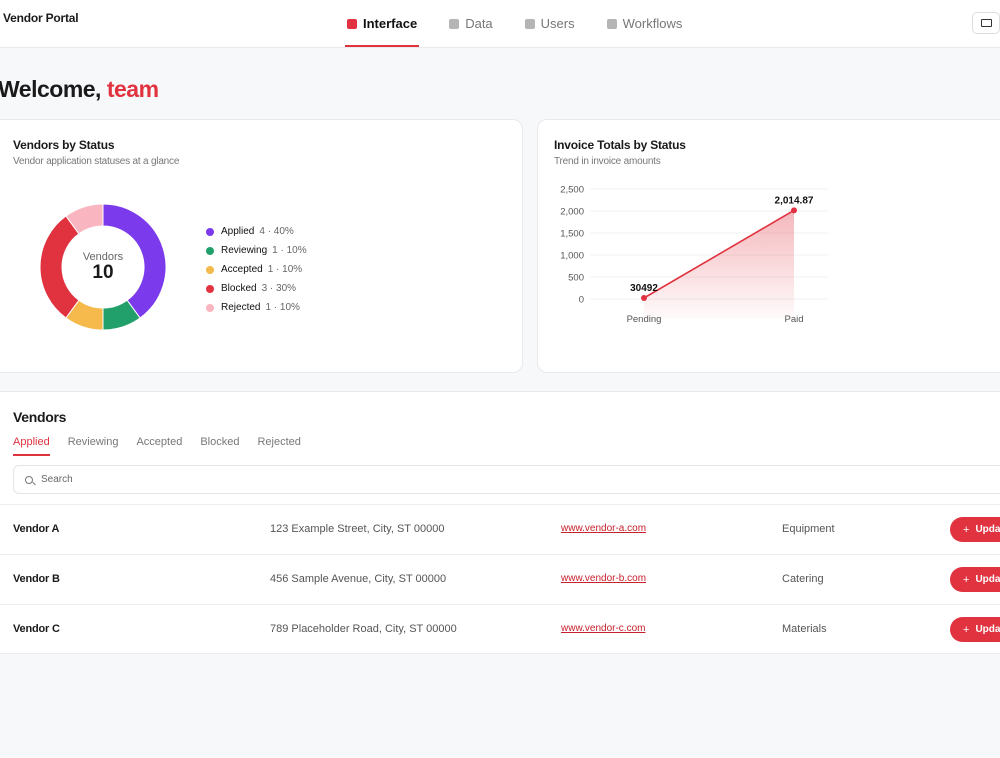  I want to click on y-tick-label: 1,500, so click(572, 234).